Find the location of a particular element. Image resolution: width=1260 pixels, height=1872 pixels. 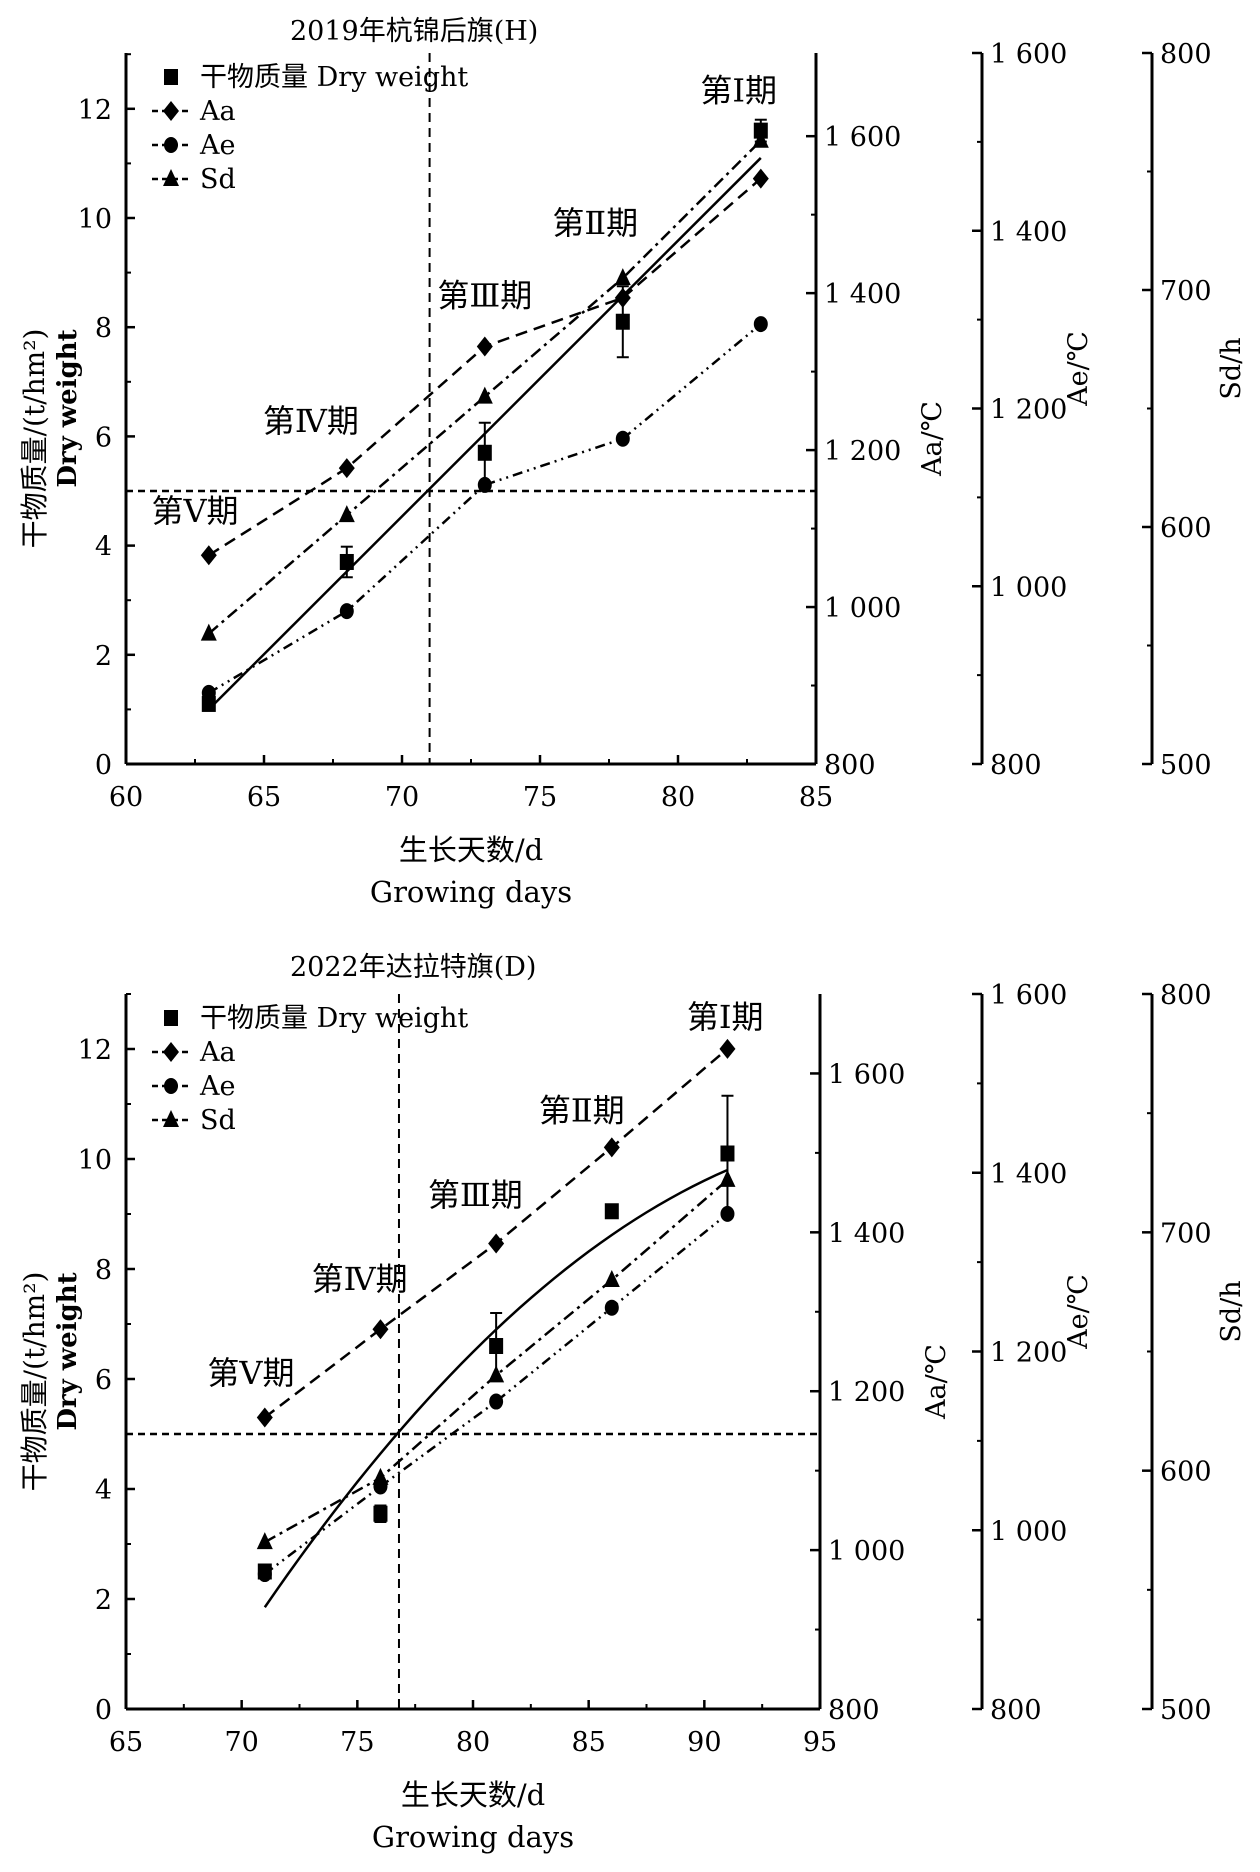

y-axis-label: 干物质量/(t/hm²) is located at coordinates (34, 439).